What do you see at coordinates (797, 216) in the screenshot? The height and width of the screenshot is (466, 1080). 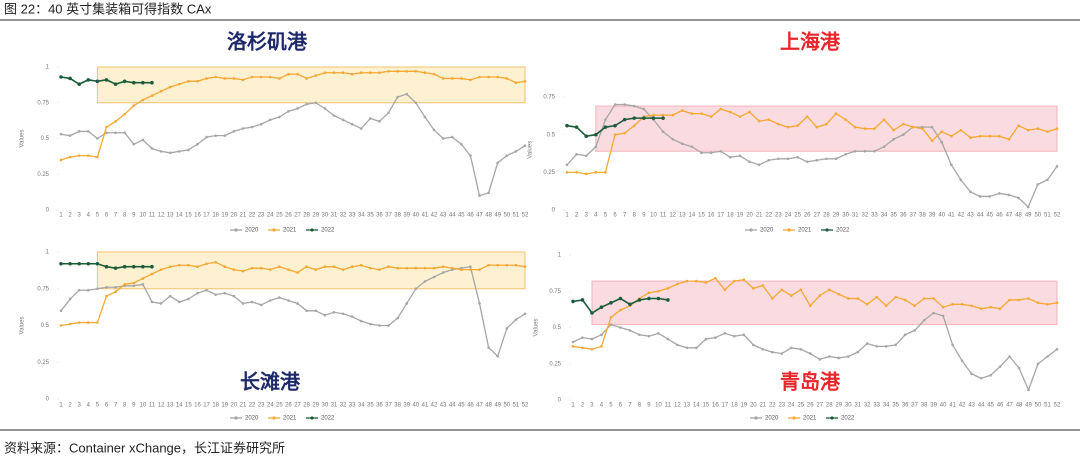 I see `x-tick-label: 25` at bounding box center [797, 216].